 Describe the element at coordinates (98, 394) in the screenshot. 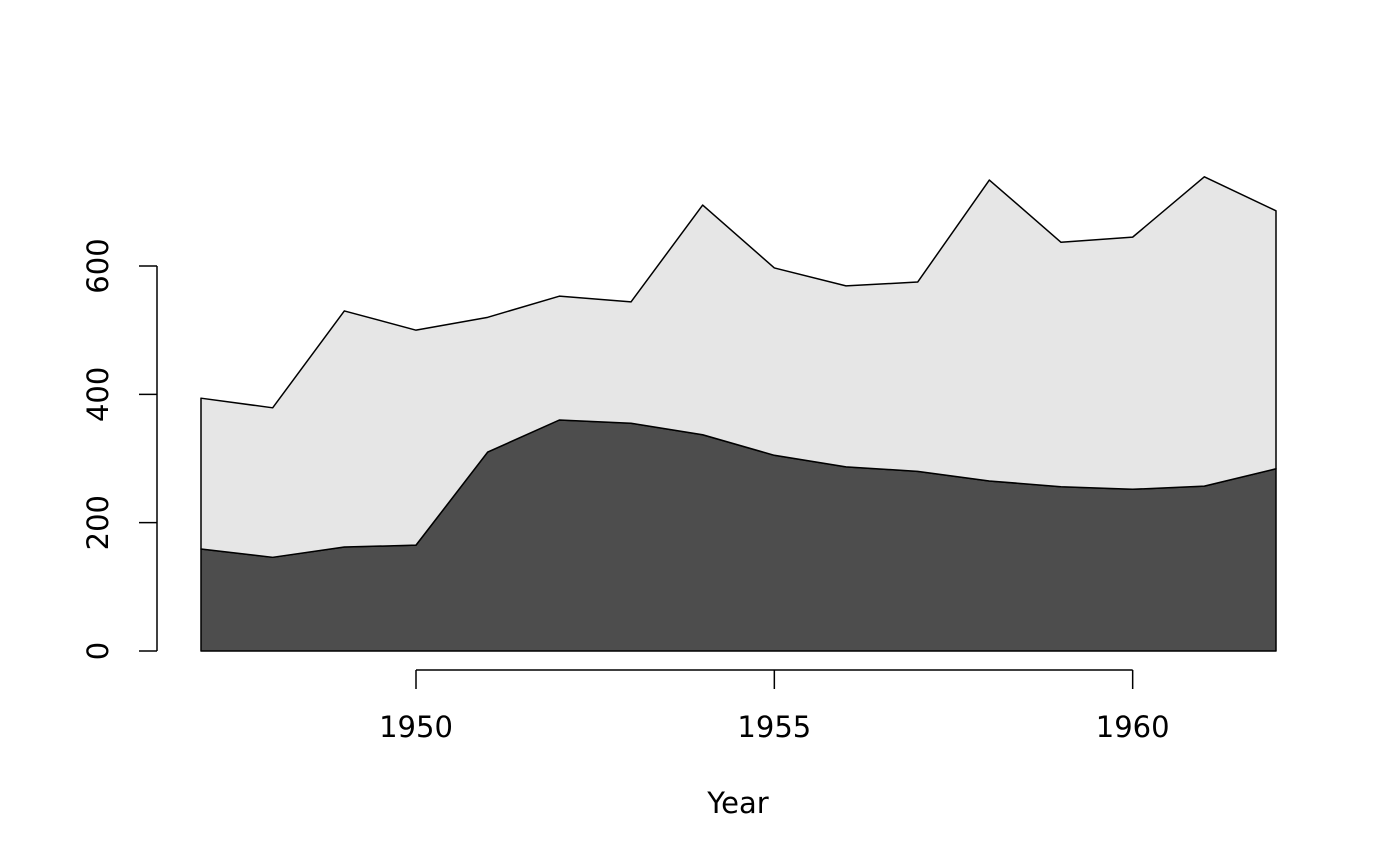

I see `y-tick-label: 400` at that location.